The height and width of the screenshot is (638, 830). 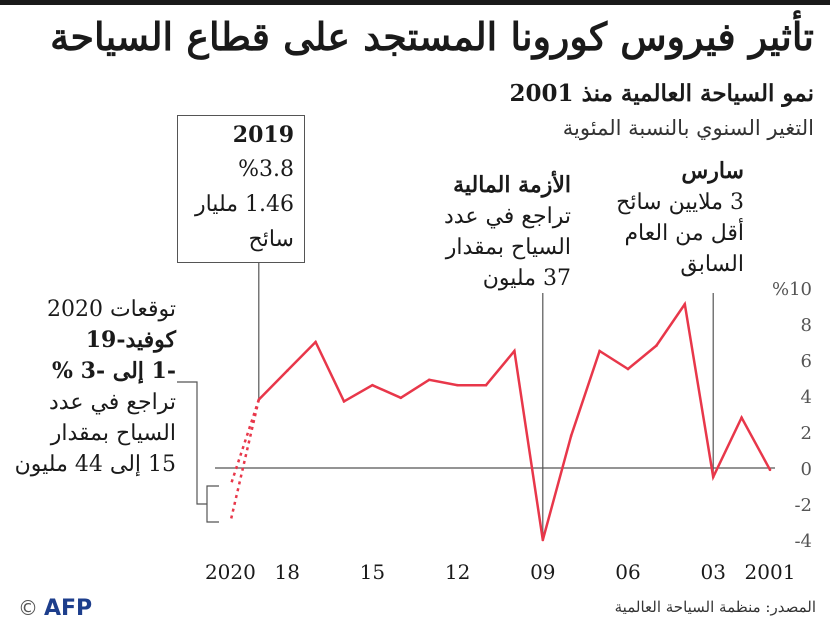 I want to click on callout-crisis-line3: 37 مليون, so click(x=526, y=278).